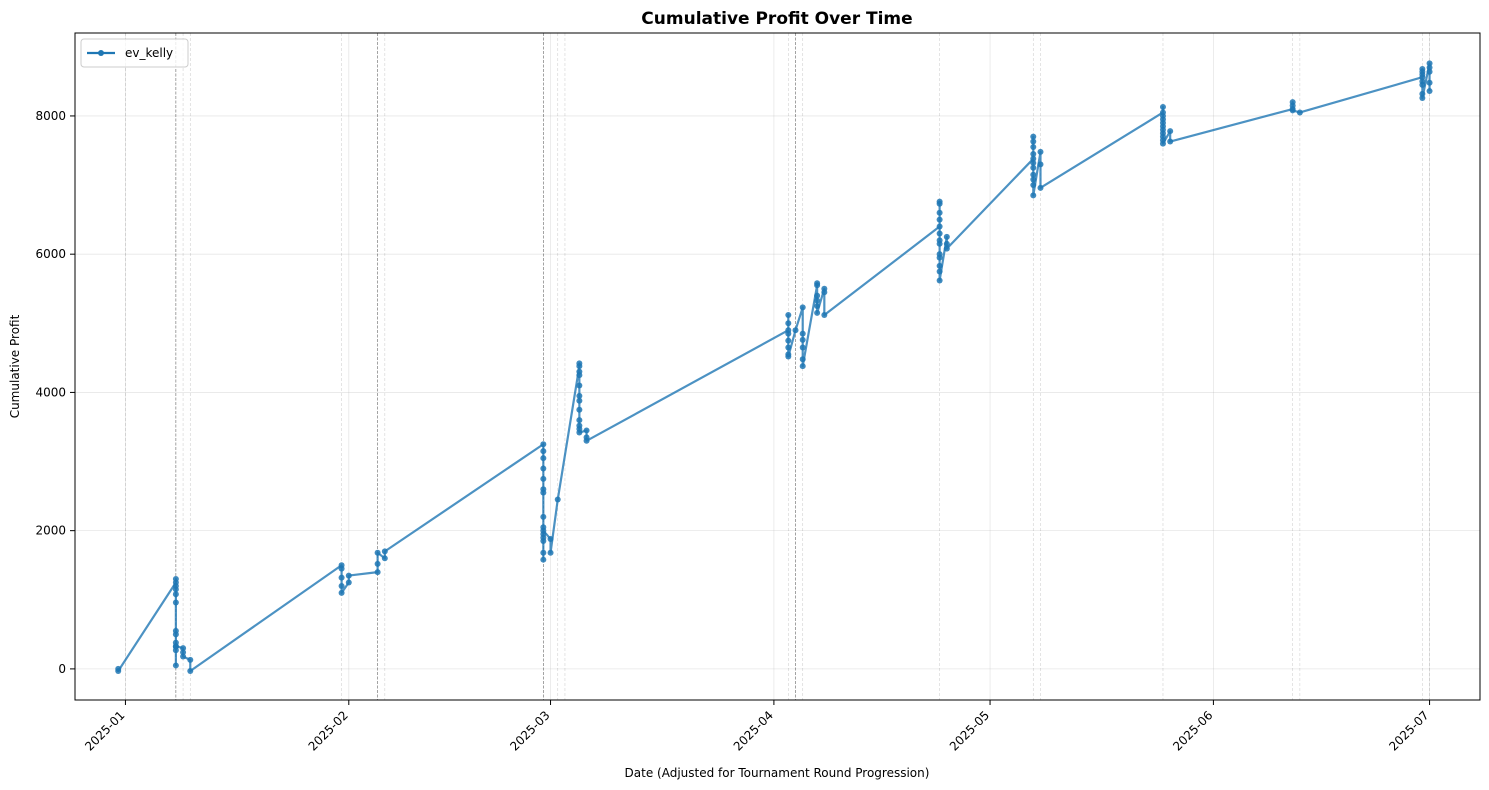 The width and height of the screenshot is (1489, 790). Describe the element at coordinates (101, 53) in the screenshot. I see `legend-marker-swatch` at that location.